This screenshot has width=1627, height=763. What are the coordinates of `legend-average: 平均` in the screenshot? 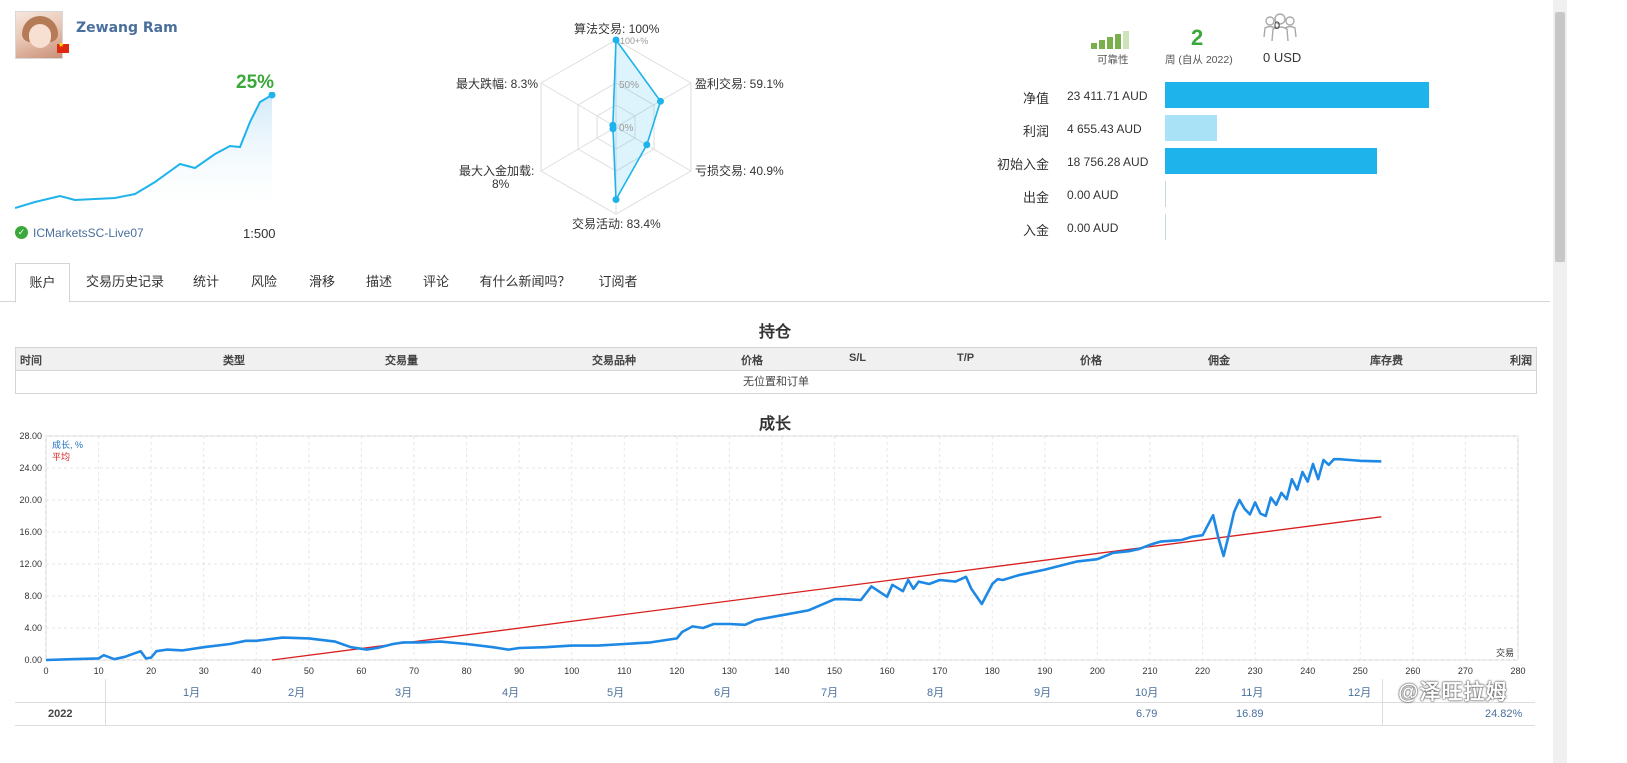 It's located at (61, 456).